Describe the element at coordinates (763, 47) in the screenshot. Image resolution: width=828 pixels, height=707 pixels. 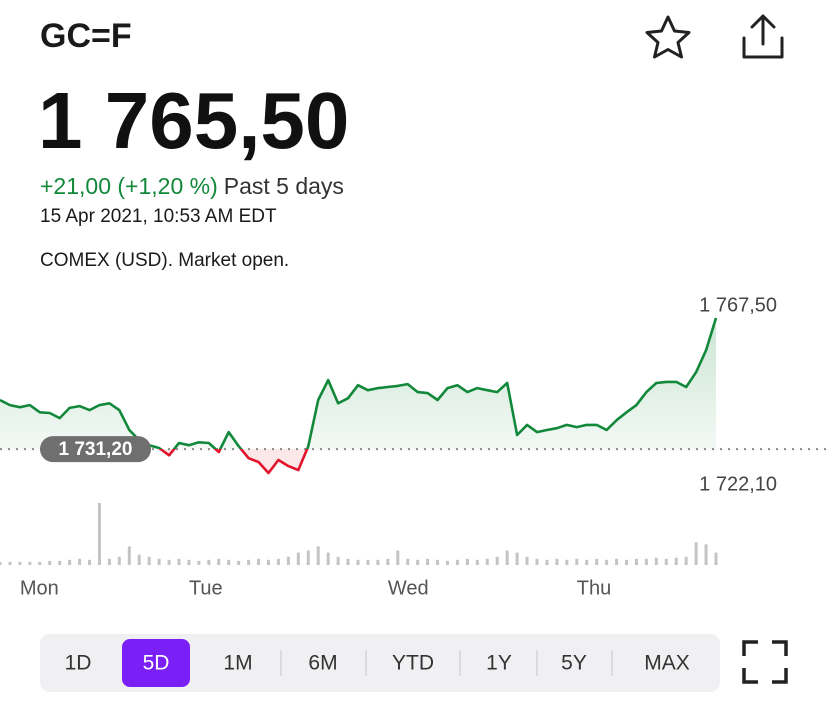
I see `share-tray` at that location.